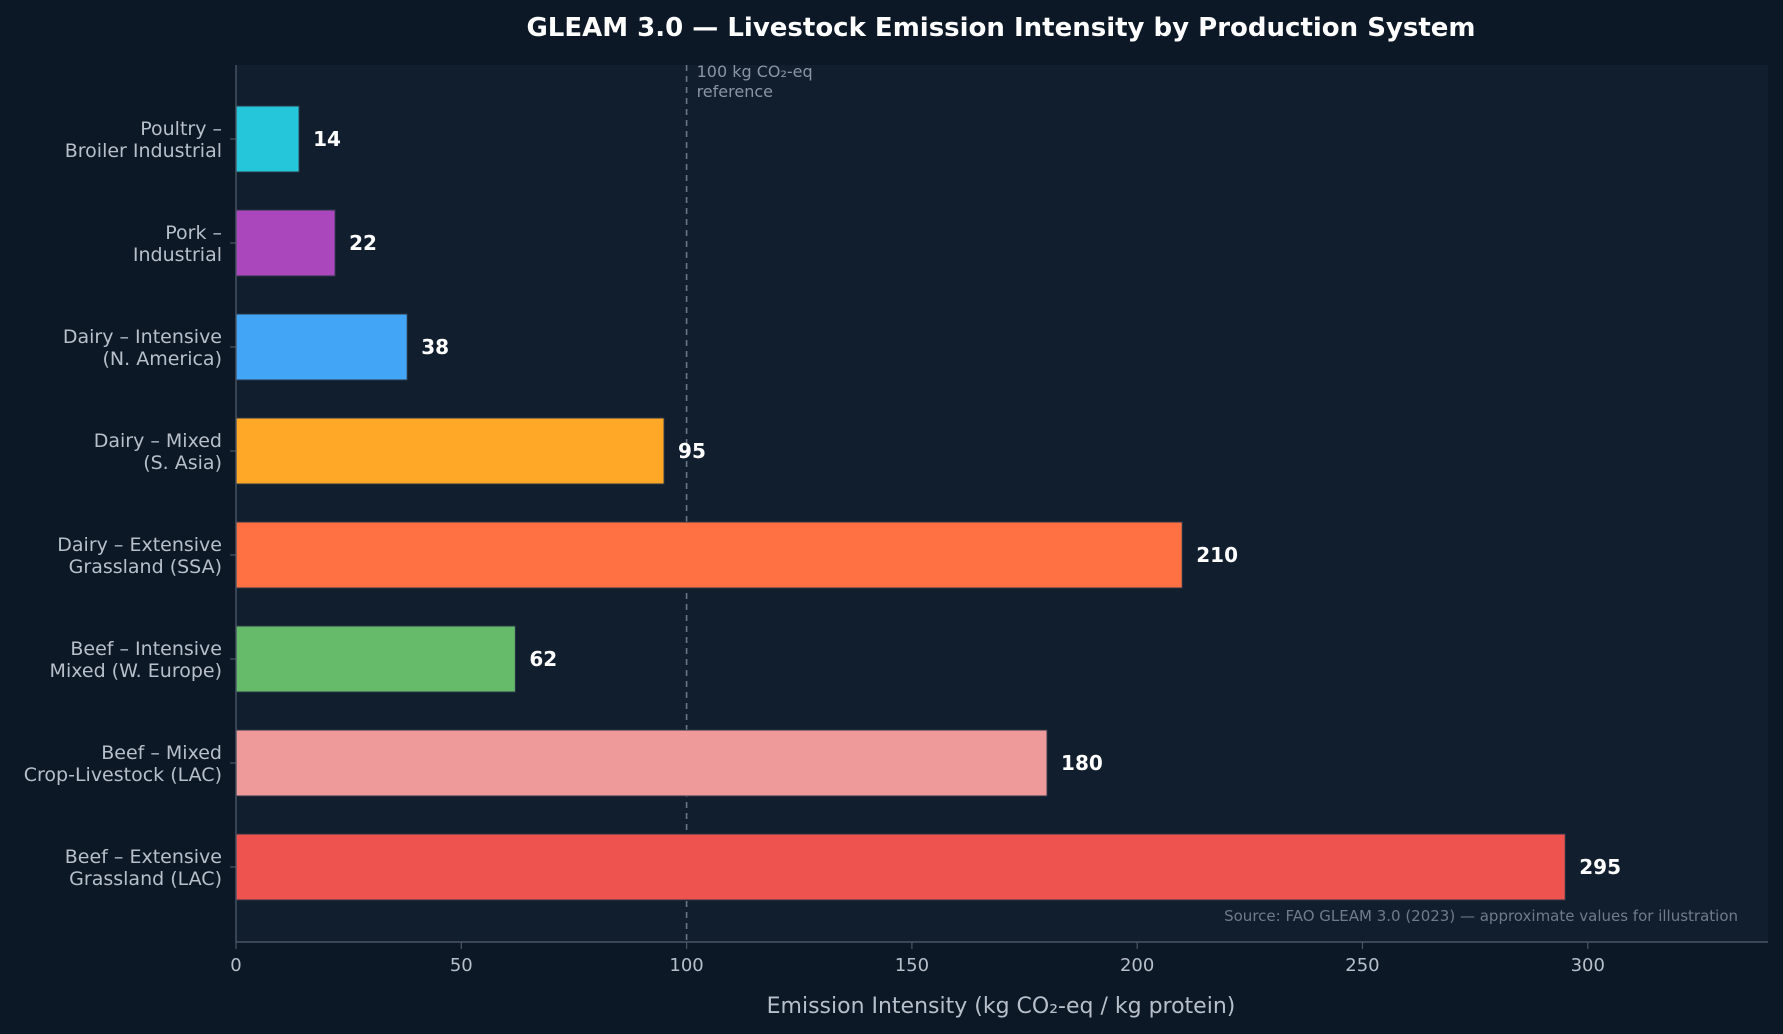 The width and height of the screenshot is (1783, 1034). Describe the element at coordinates (686, 965) in the screenshot. I see `x-tick-label: 100` at that location.